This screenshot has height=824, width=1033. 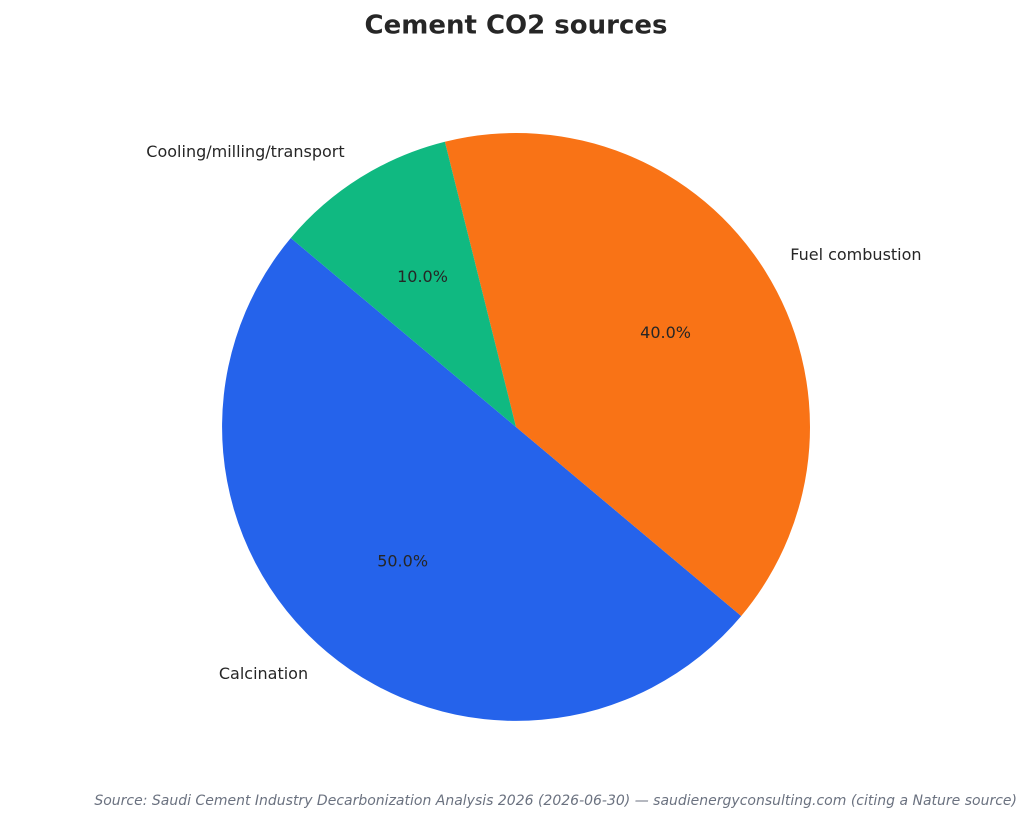 What do you see at coordinates (263, 673) in the screenshot?
I see `slice-label: Calcination` at bounding box center [263, 673].